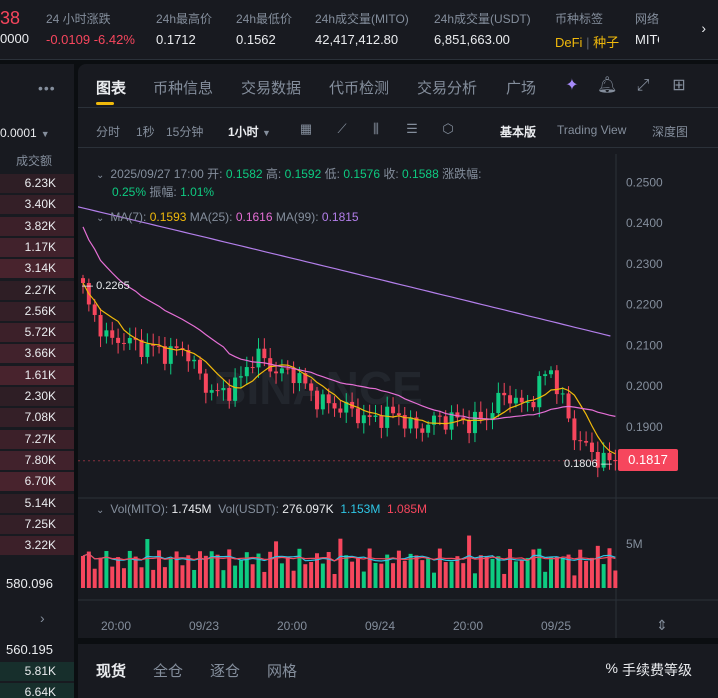 This screenshot has width=718, height=698. I want to click on bid-row-amount: 6.64K, so click(40, 691).